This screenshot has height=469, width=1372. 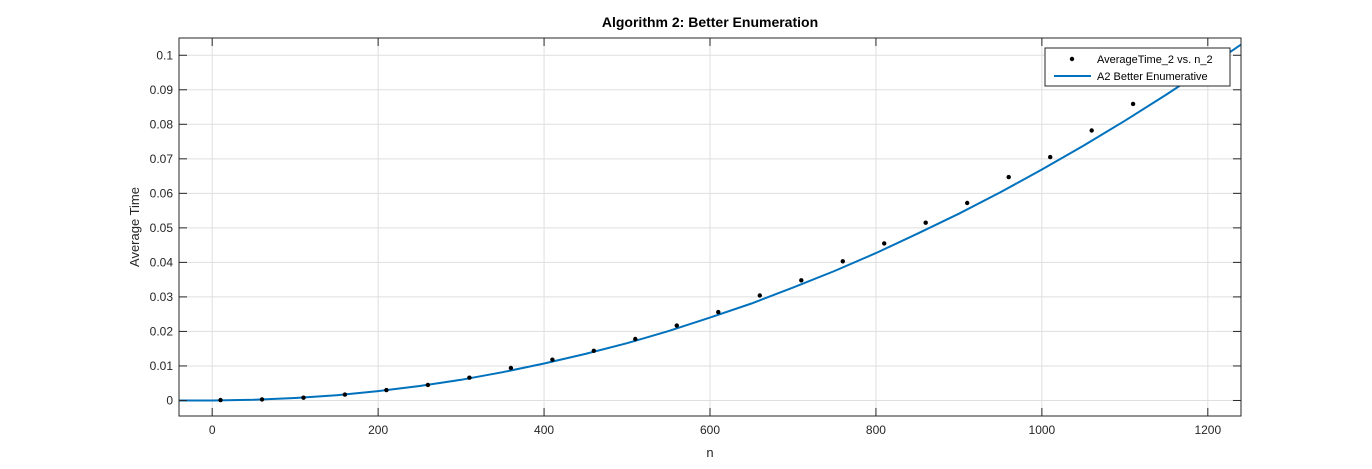 I want to click on x-tick-label: 1200, so click(x=1207, y=430).